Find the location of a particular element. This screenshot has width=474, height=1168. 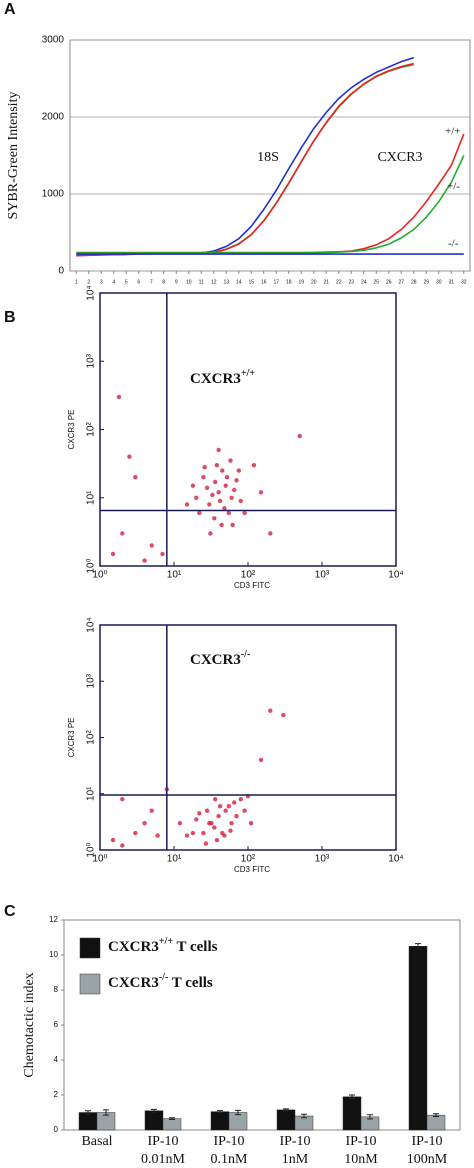

x-tick-label: 10nM is located at coordinates (361, 1159).